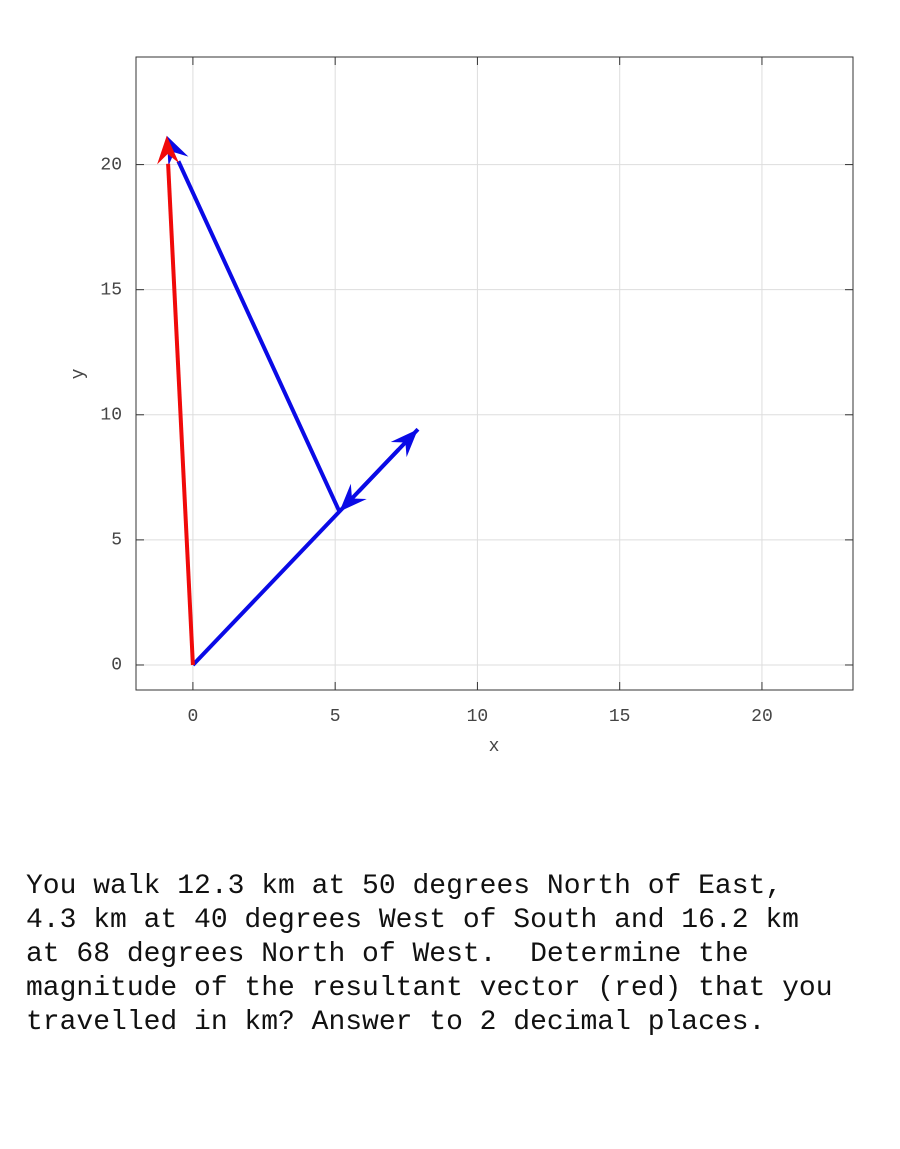  Describe the element at coordinates (762, 717) in the screenshot. I see `x-tick-label: 20` at that location.